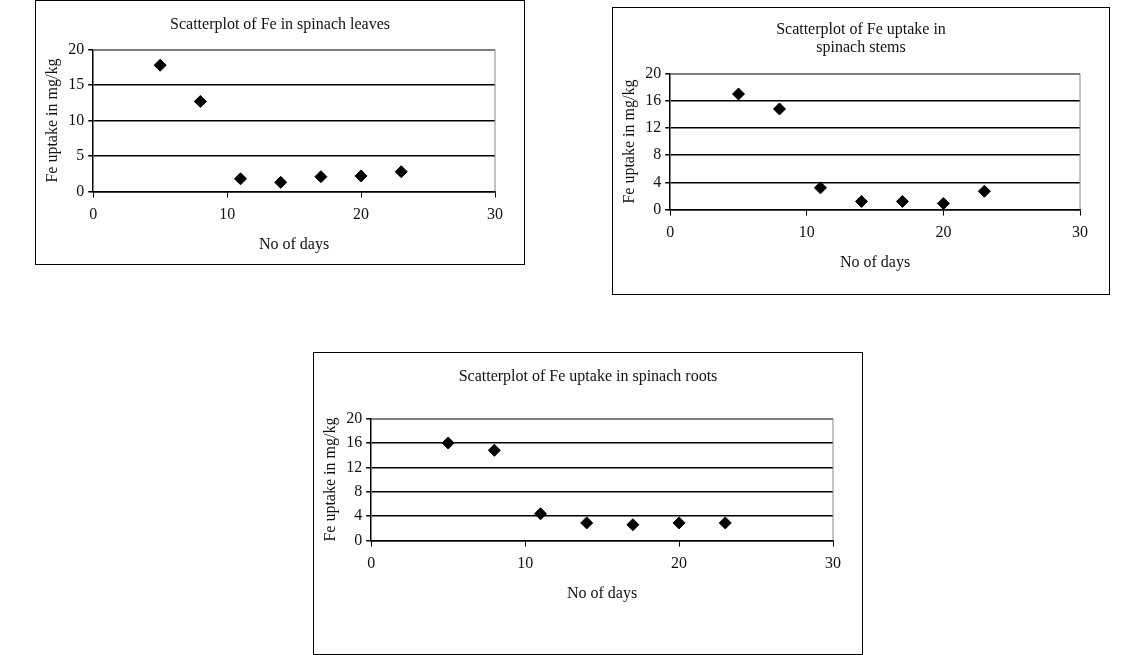 This screenshot has height=655, width=1143. What do you see at coordinates (76, 84) in the screenshot?
I see `y-tick-label: 15` at bounding box center [76, 84].